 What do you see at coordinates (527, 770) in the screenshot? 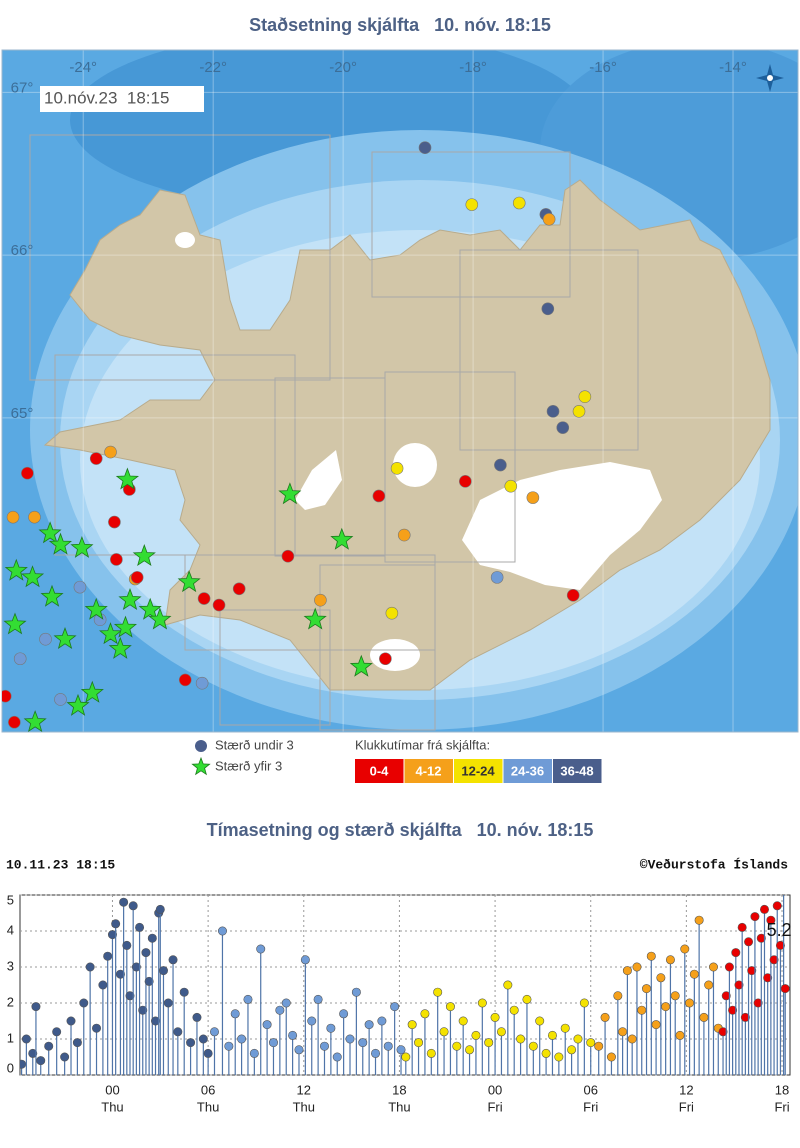
I see `legend-label: 24-36` at bounding box center [527, 770].